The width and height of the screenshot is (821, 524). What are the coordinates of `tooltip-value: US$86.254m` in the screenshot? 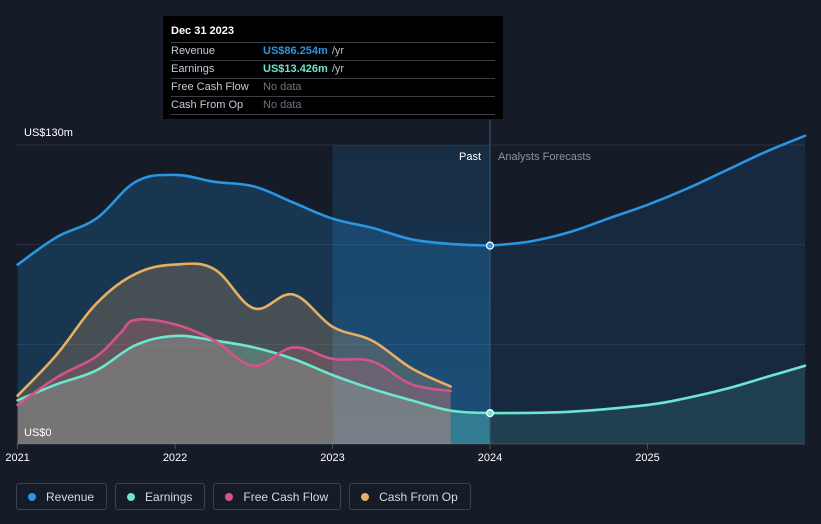 It's located at (295, 51).